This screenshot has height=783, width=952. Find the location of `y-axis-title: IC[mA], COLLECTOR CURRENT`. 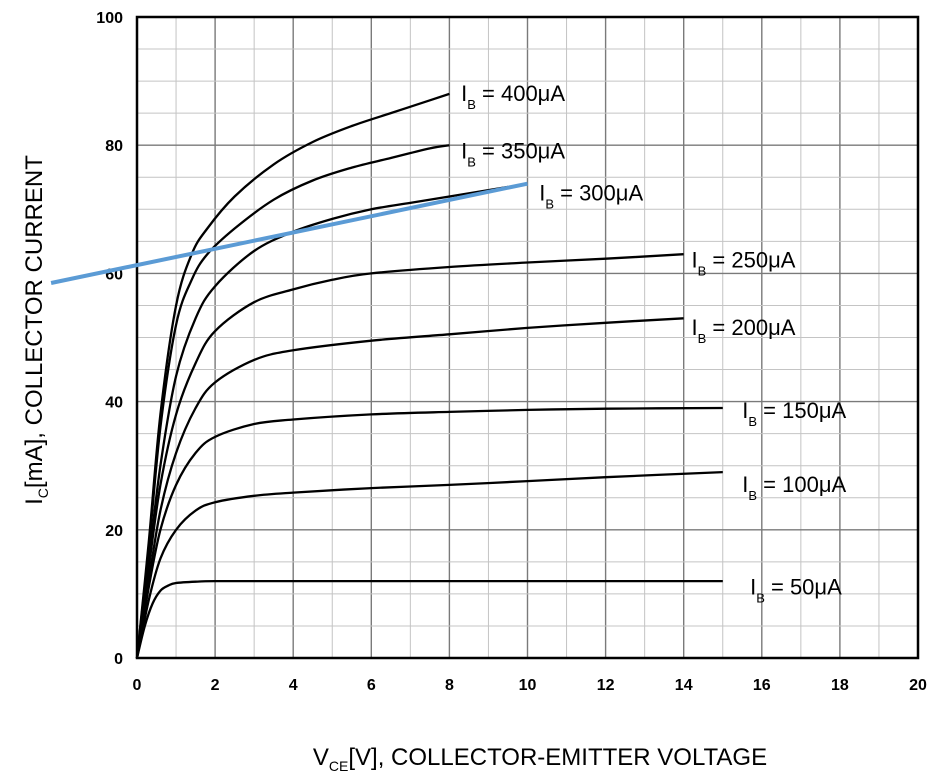

y-axis-title: IC[mA], COLLECTOR CURRENT is located at coordinates (36, 330).